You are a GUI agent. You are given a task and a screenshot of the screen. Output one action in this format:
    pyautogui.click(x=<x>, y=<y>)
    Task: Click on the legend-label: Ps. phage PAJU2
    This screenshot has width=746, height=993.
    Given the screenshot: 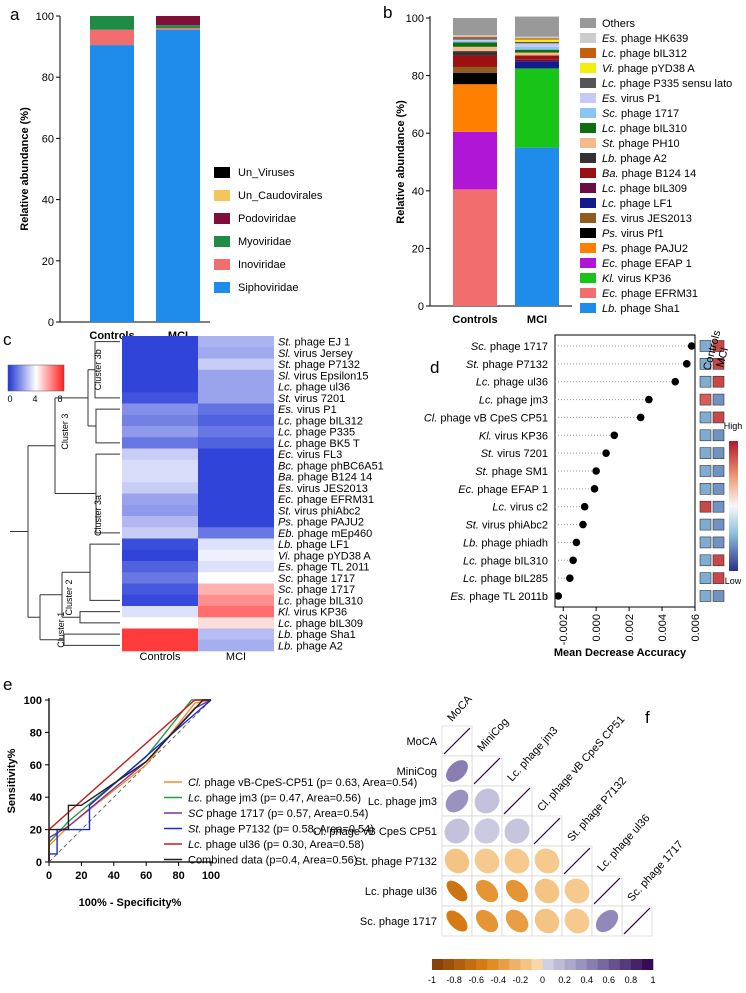 What is the action you would take?
    pyautogui.click(x=645, y=249)
    